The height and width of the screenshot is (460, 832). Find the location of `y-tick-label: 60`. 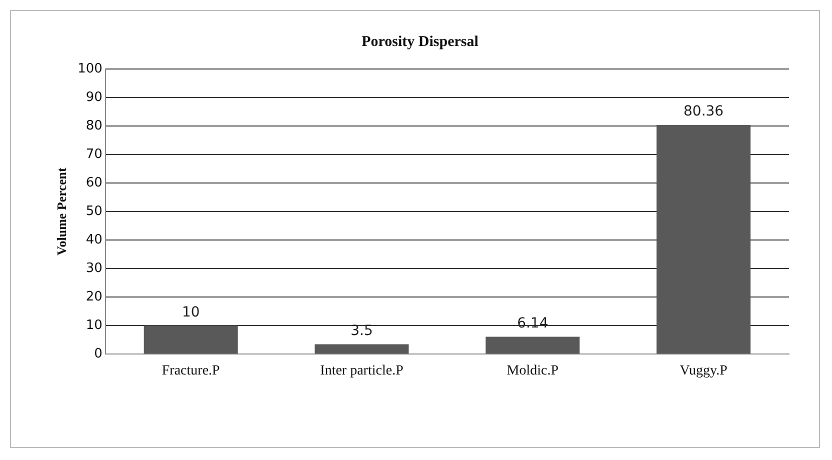

y-tick-label: 60 is located at coordinates (94, 182).